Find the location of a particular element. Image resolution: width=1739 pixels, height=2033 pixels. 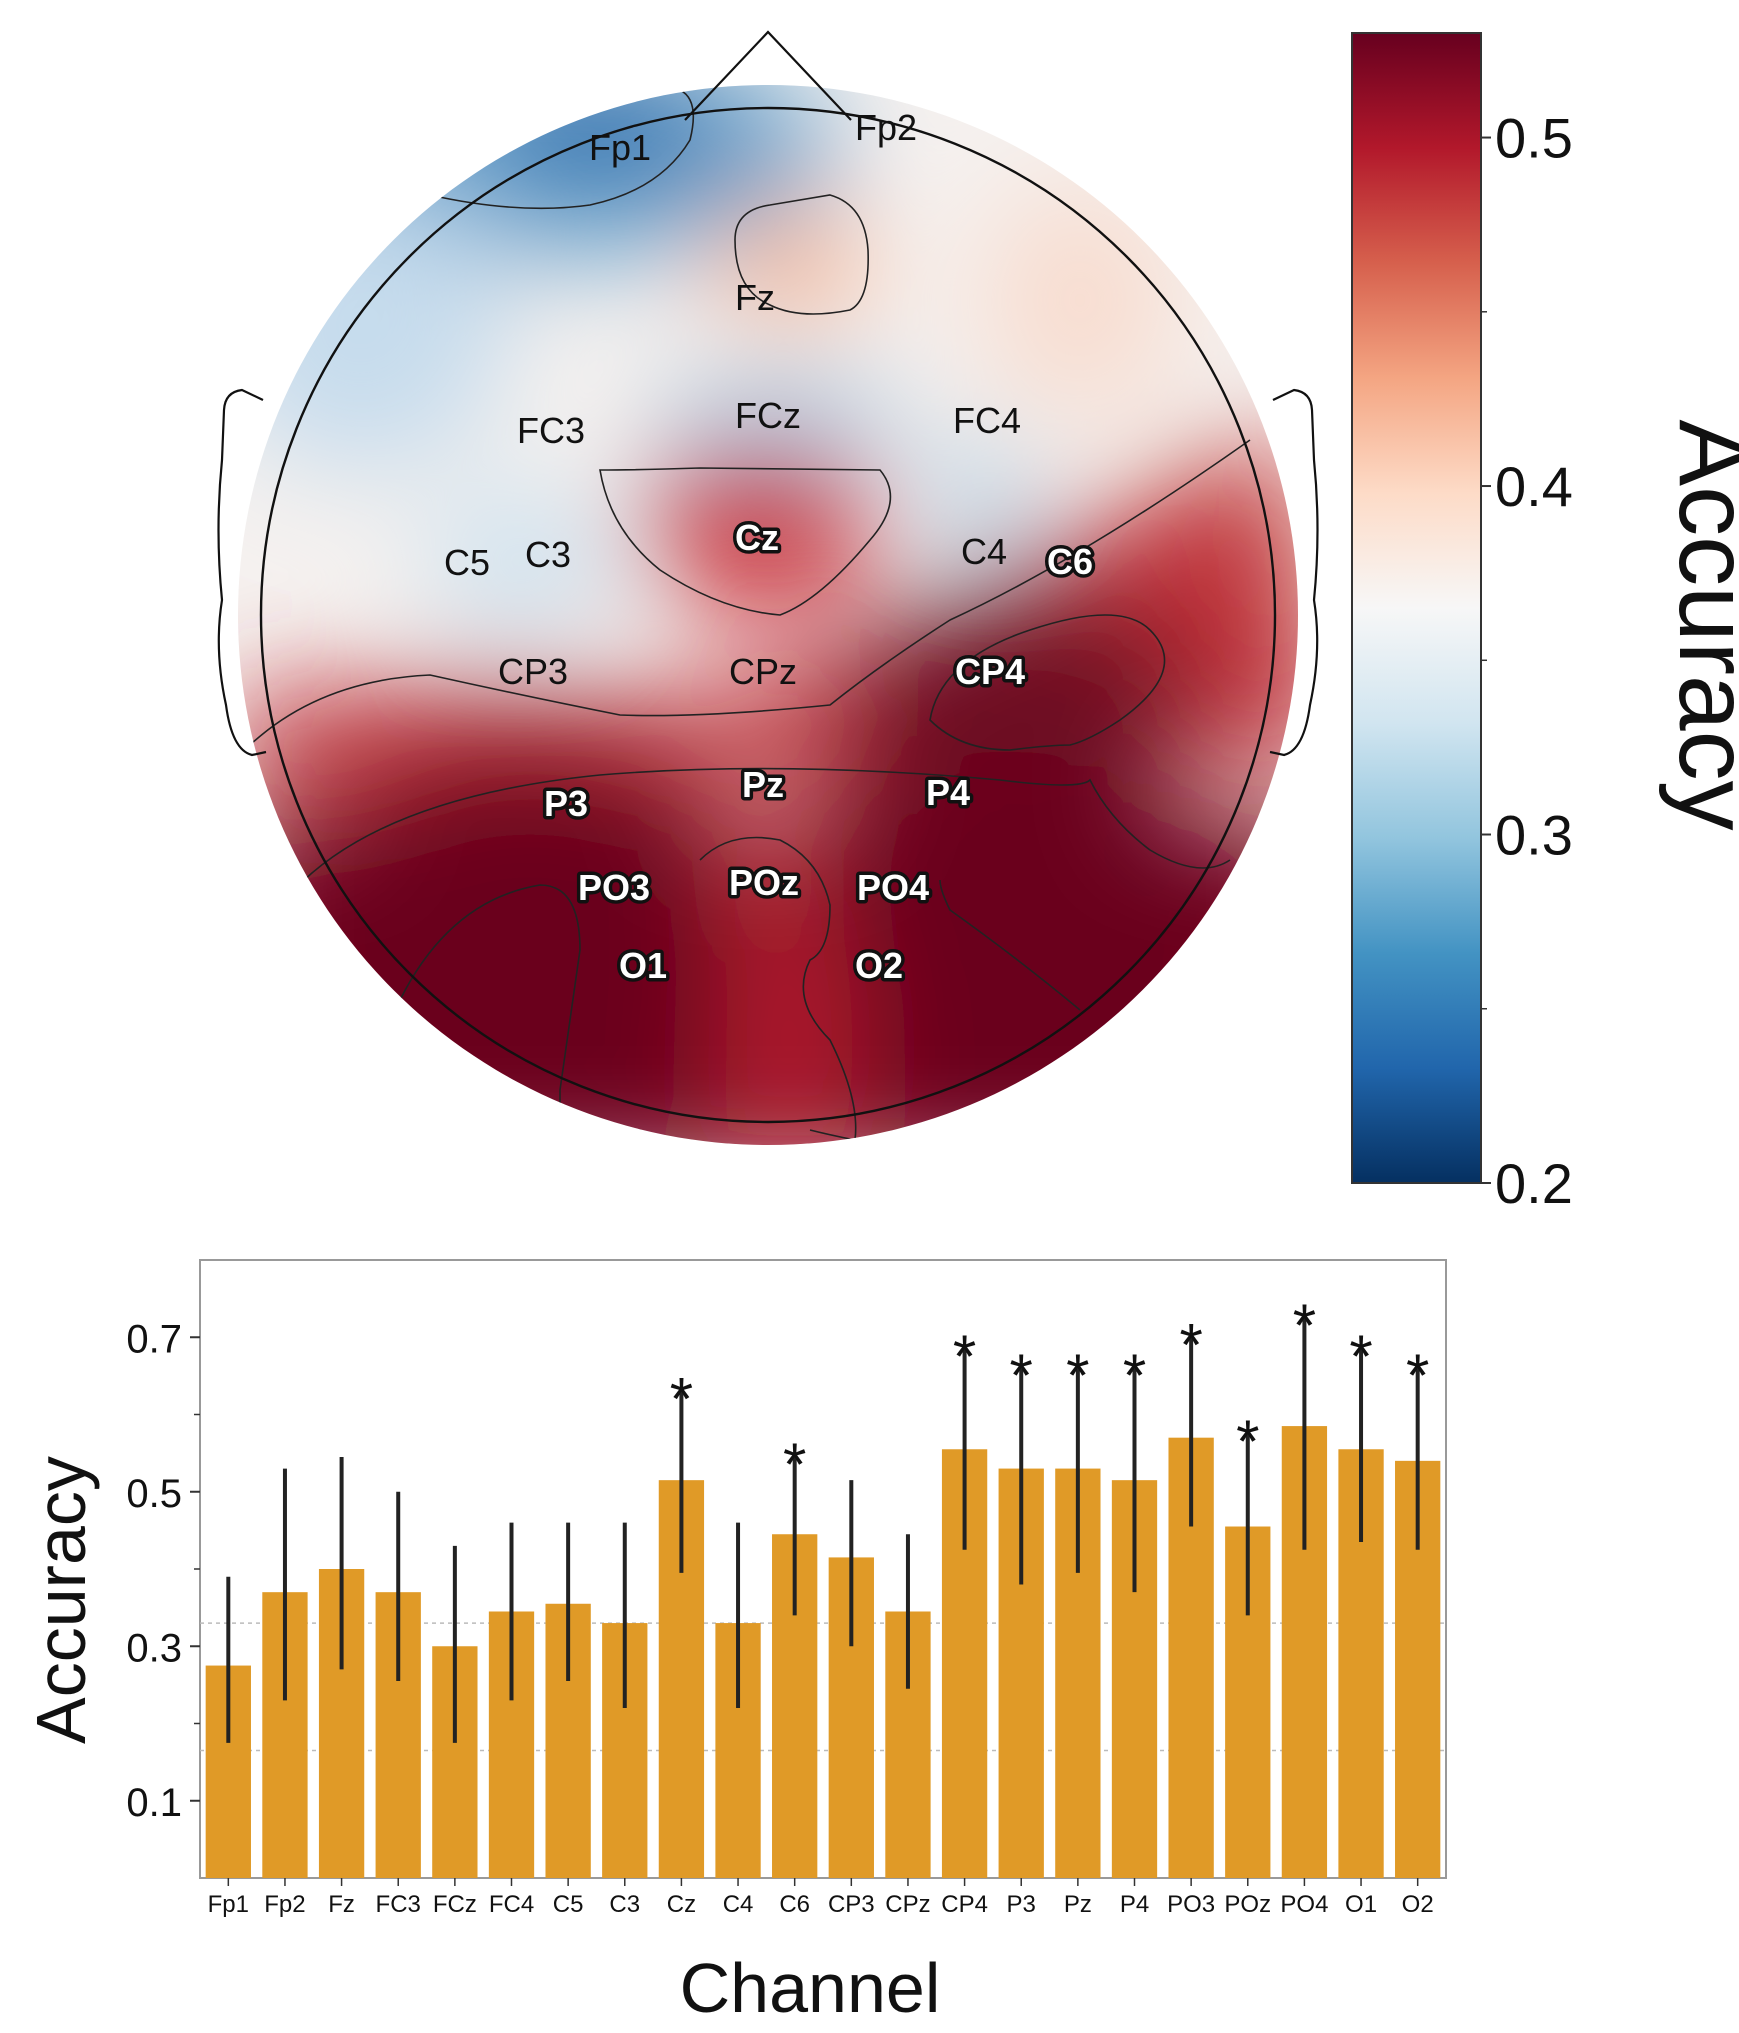

colorbar-title: Accuracy is located at coordinates (1698, 624).